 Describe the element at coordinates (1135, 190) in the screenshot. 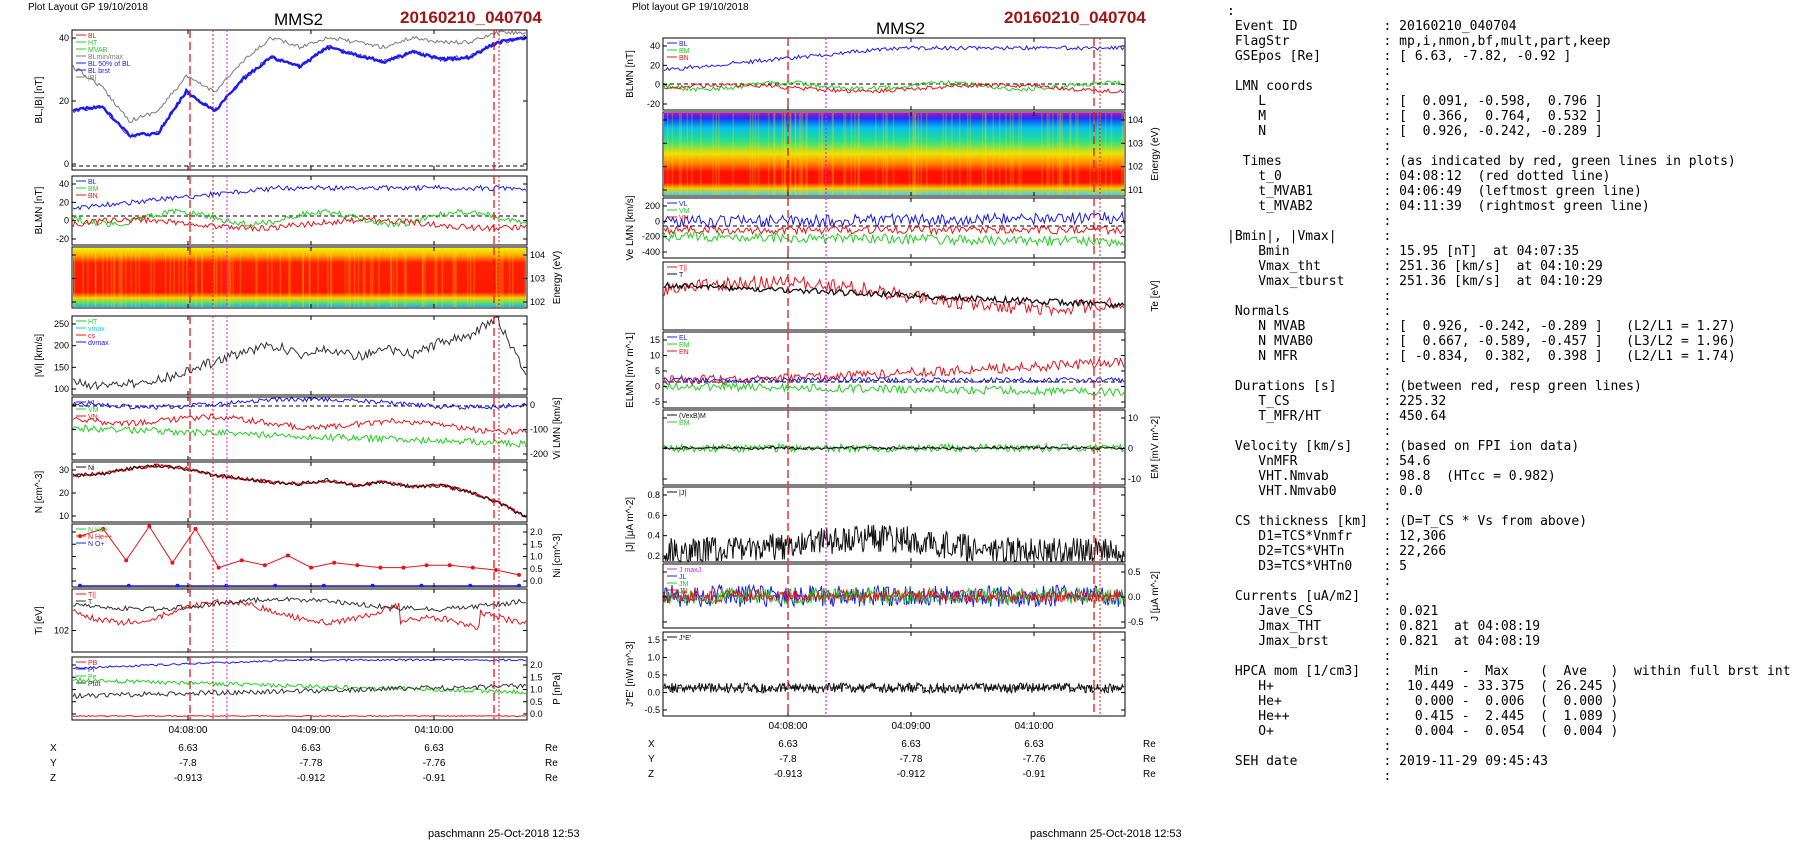

I see `y-tick-label: 101` at that location.